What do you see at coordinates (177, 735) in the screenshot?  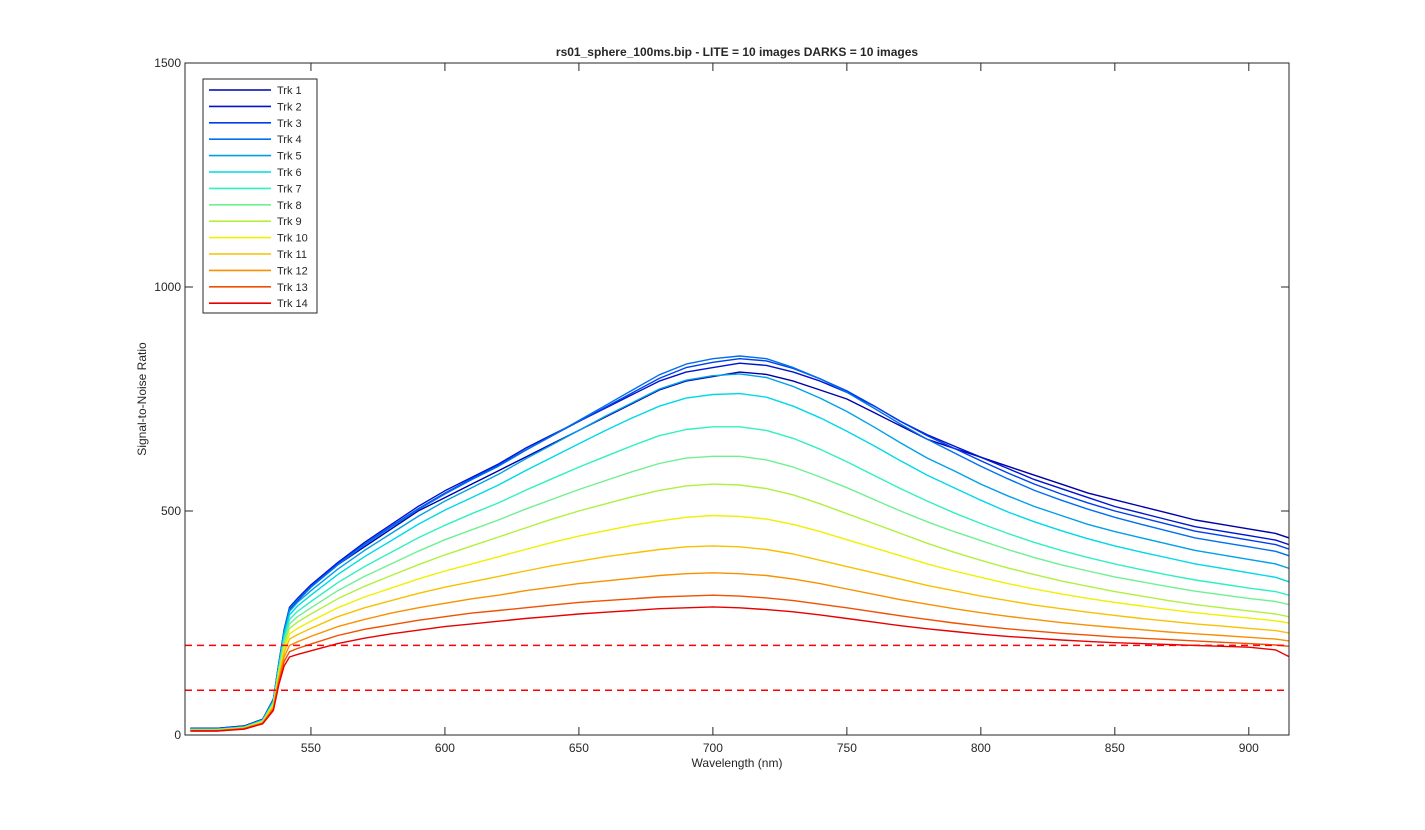 I see `y-tick-label: 0` at bounding box center [177, 735].